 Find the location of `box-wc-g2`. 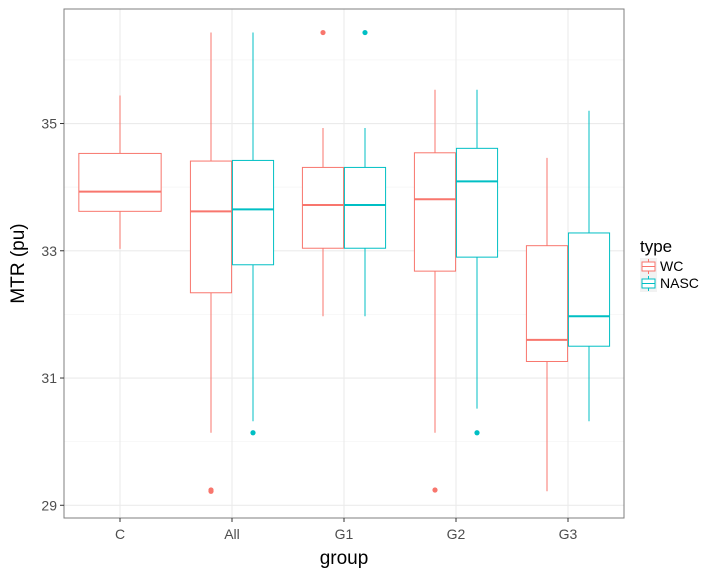

box-wc-g2 is located at coordinates (435, 291).